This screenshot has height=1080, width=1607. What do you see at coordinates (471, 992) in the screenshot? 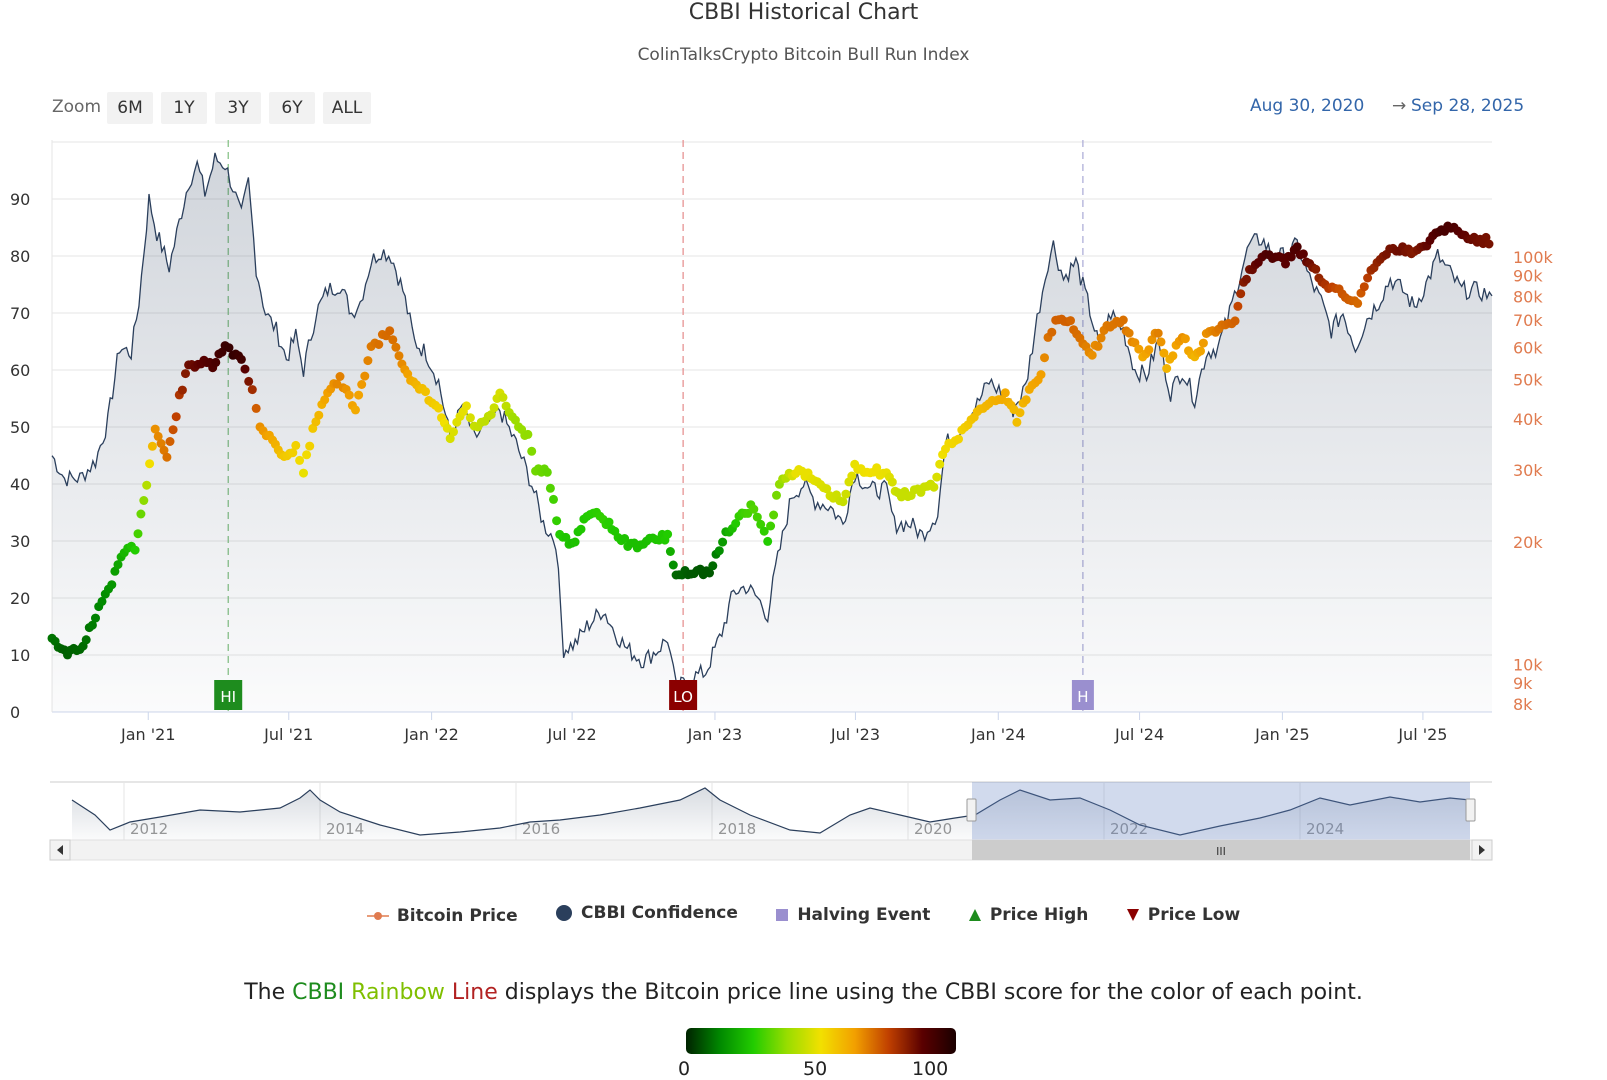
I see `caption-line: Line` at bounding box center [471, 992].